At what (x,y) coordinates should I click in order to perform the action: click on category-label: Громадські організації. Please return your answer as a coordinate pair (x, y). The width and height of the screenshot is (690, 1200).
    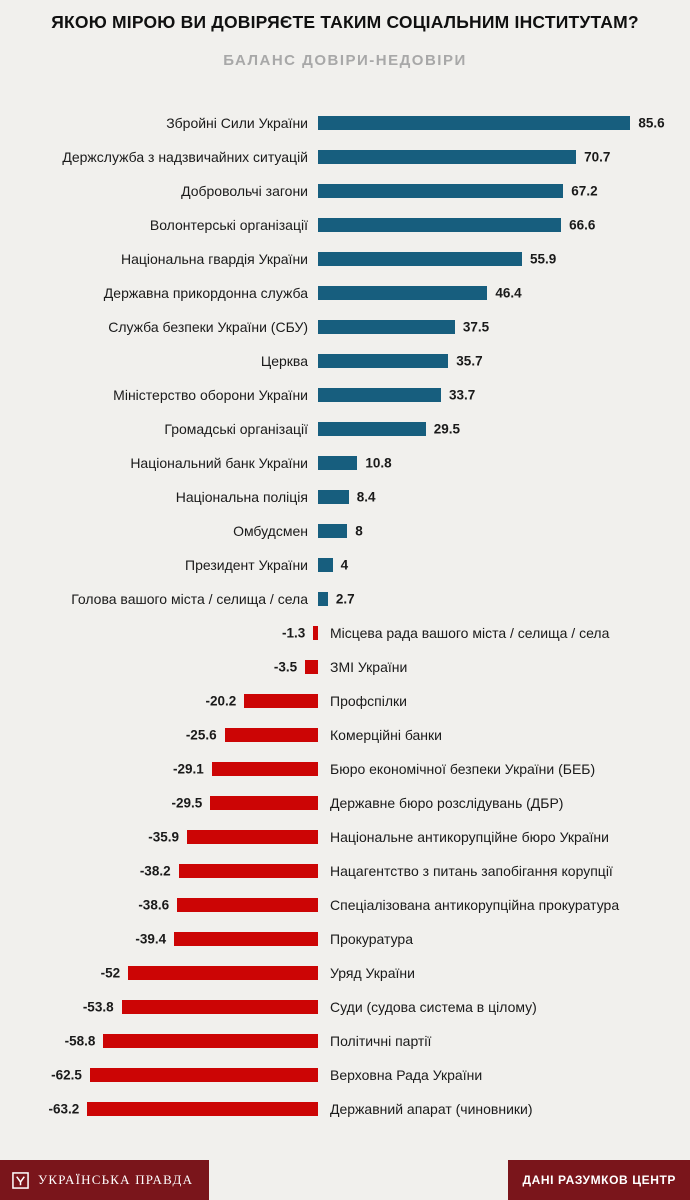
    Looking at the image, I should click on (236, 429).